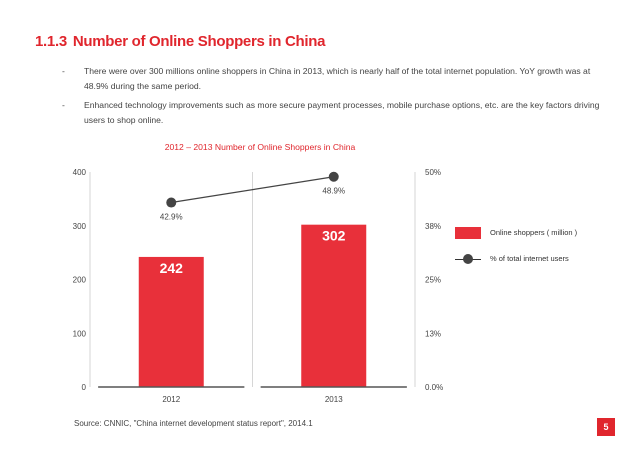 The image size is (638, 452). What do you see at coordinates (433, 172) in the screenshot?
I see `y2-tick-label: 50%` at bounding box center [433, 172].